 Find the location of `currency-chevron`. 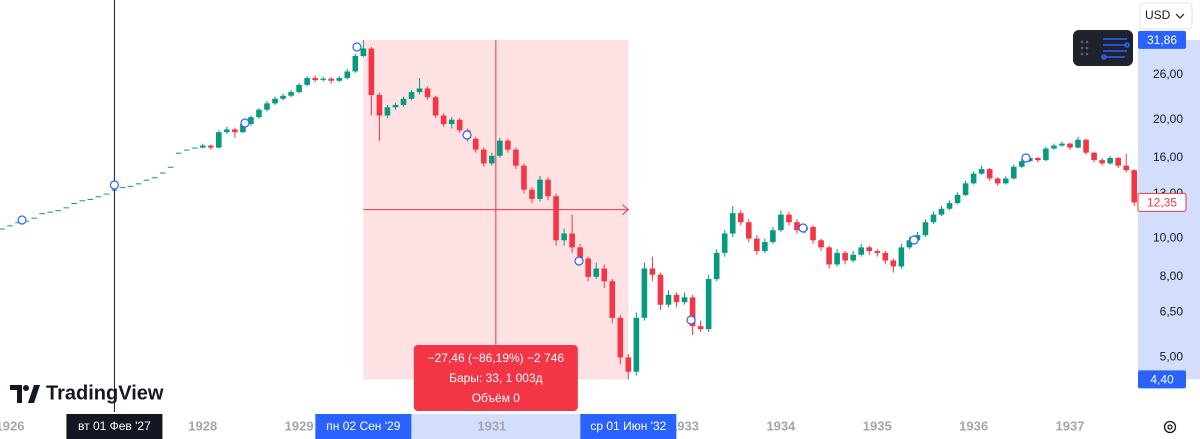

currency-chevron is located at coordinates (1180, 16).